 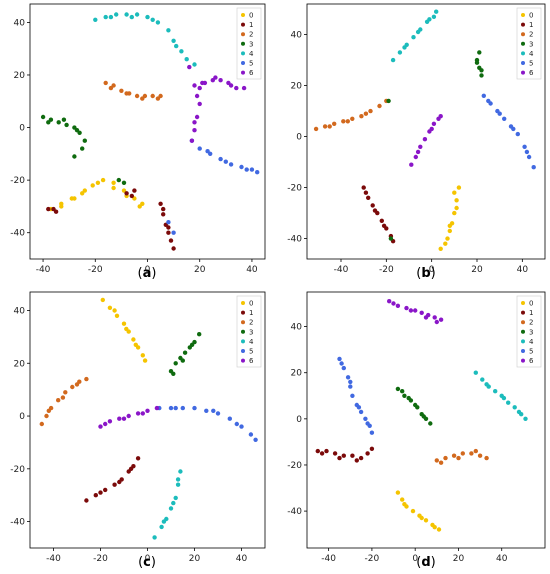 I want to click on caption-letter: b, so click(x=425, y=273).